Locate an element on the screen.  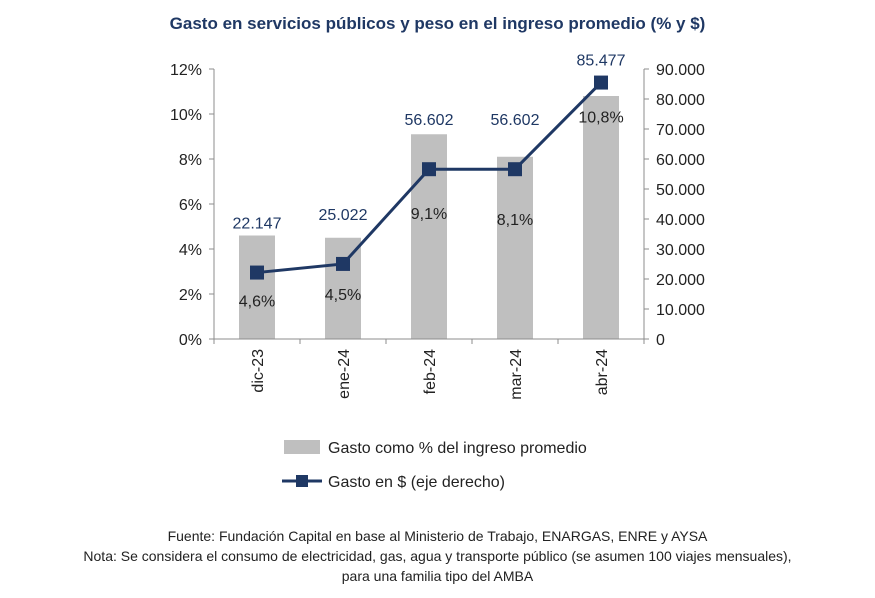
x-tick-label: abr-24 is located at coordinates (602, 372).